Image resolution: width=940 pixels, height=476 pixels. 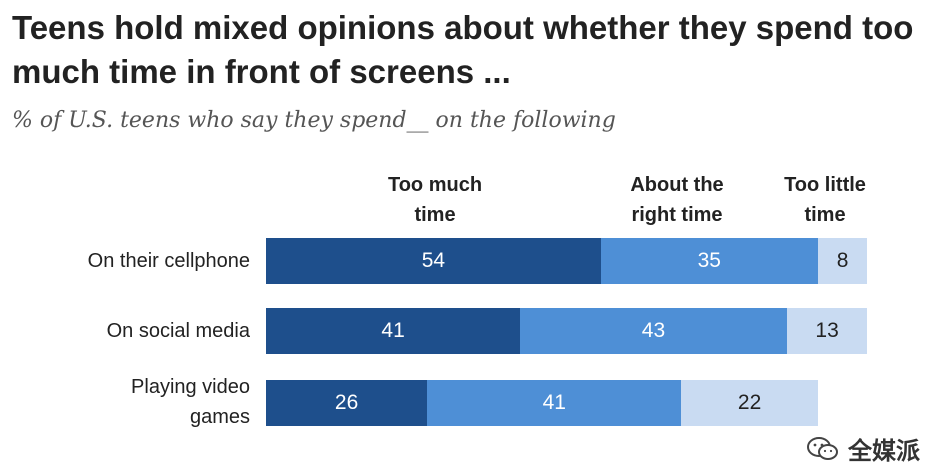 I want to click on data-label: 35, so click(x=709, y=260).